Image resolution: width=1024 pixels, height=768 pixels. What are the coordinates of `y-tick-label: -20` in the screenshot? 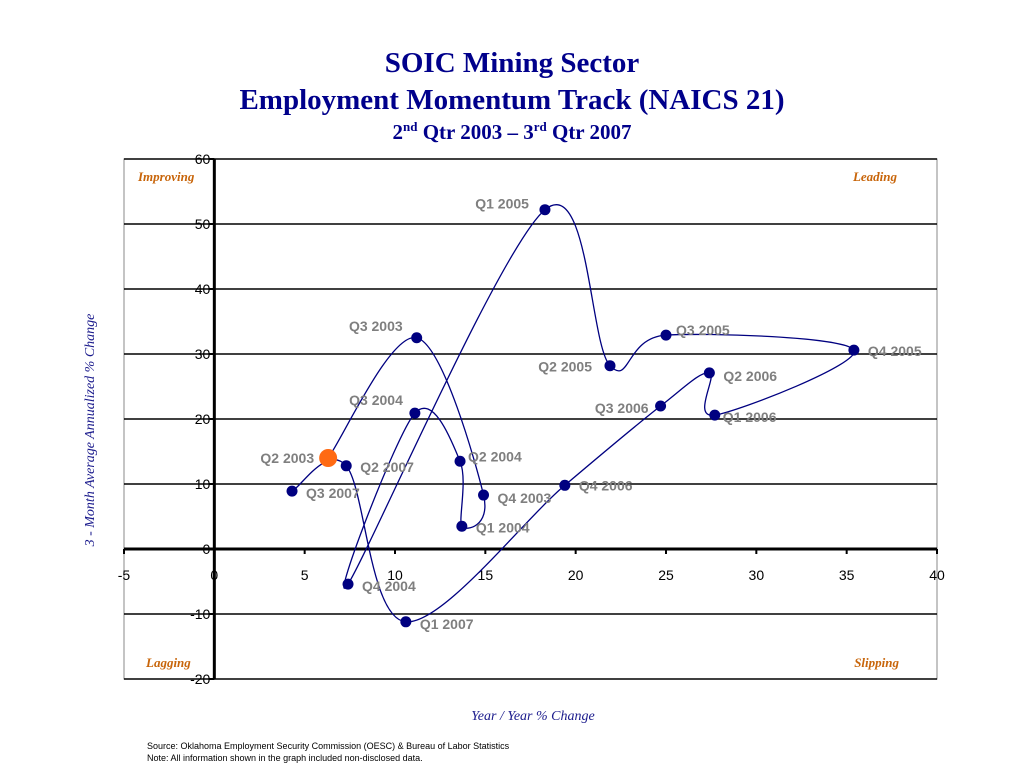 It's located at (200, 679).